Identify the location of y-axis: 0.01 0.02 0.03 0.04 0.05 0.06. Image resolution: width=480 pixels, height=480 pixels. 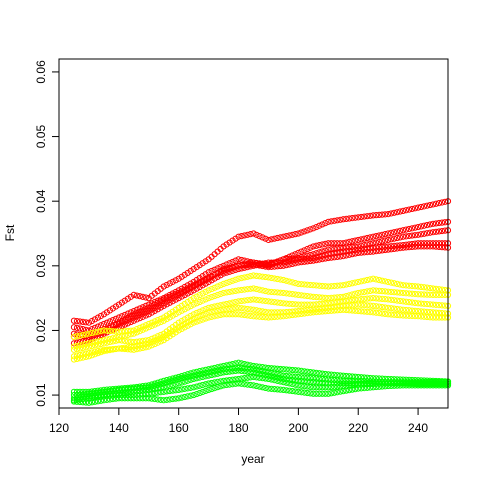
(47, 233).